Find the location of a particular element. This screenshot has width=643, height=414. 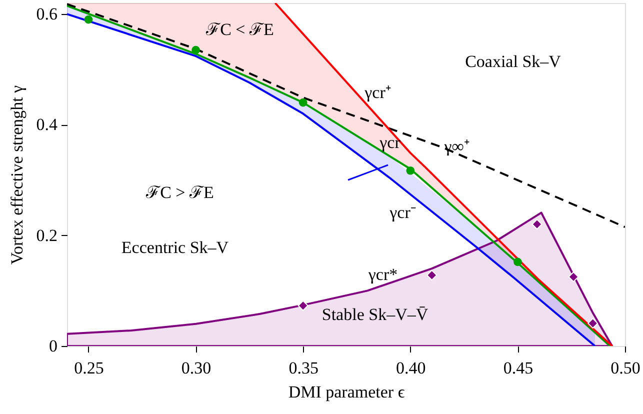

y-tick-label: 0 is located at coordinates (53, 346).